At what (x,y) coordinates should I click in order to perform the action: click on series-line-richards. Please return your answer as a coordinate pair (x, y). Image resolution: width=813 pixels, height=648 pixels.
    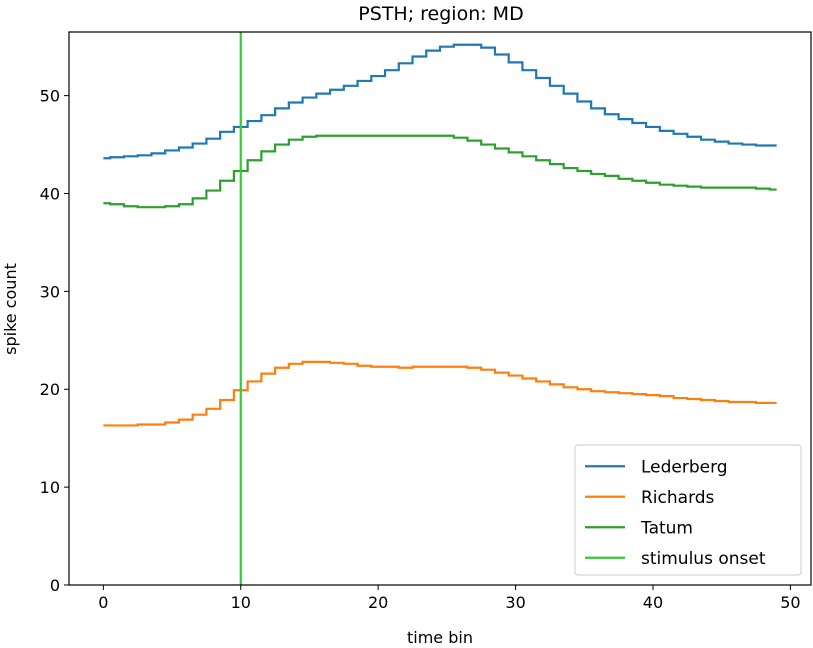
    Looking at the image, I should click on (440, 393).